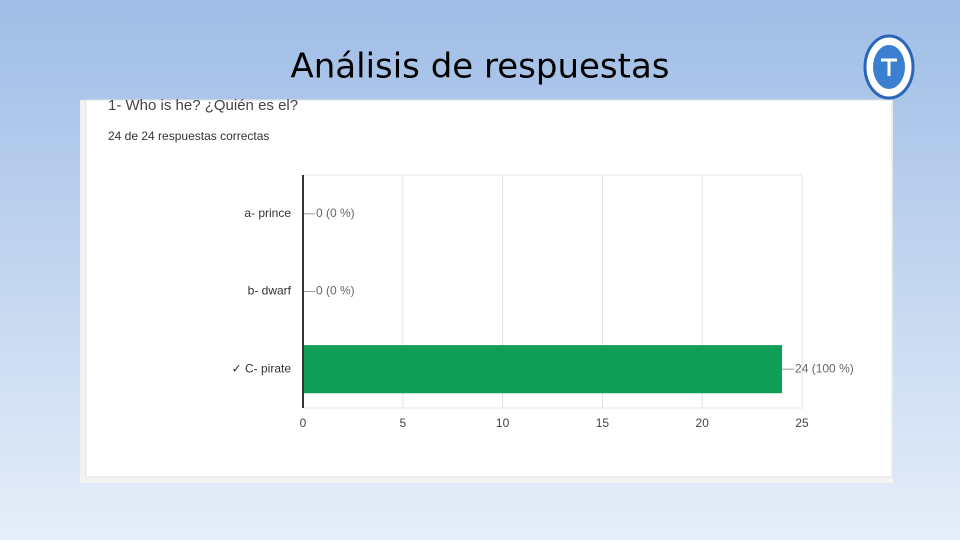 Image resolution: width=960 pixels, height=540 pixels. What do you see at coordinates (188, 136) in the screenshot?
I see `question-subtitle: 24 de 24 respuestas correctas` at bounding box center [188, 136].